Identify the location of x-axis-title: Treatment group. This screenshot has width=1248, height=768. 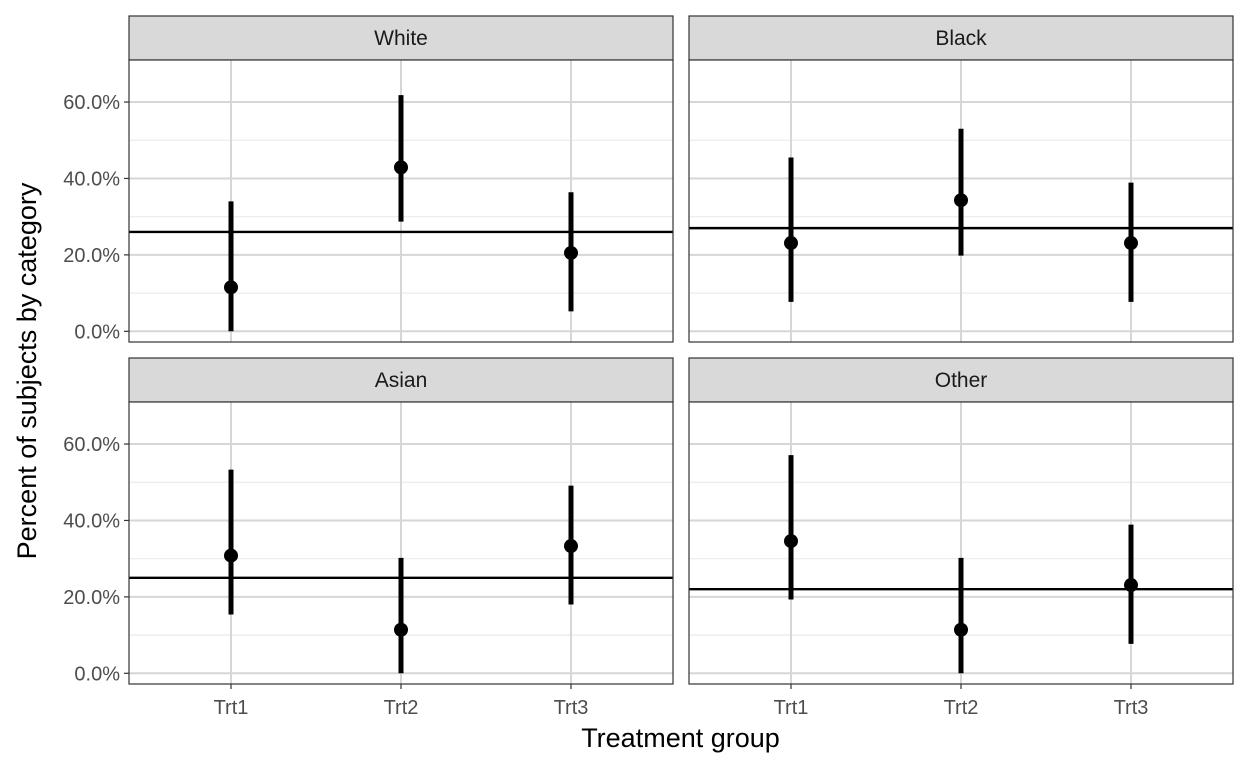
(680, 738).